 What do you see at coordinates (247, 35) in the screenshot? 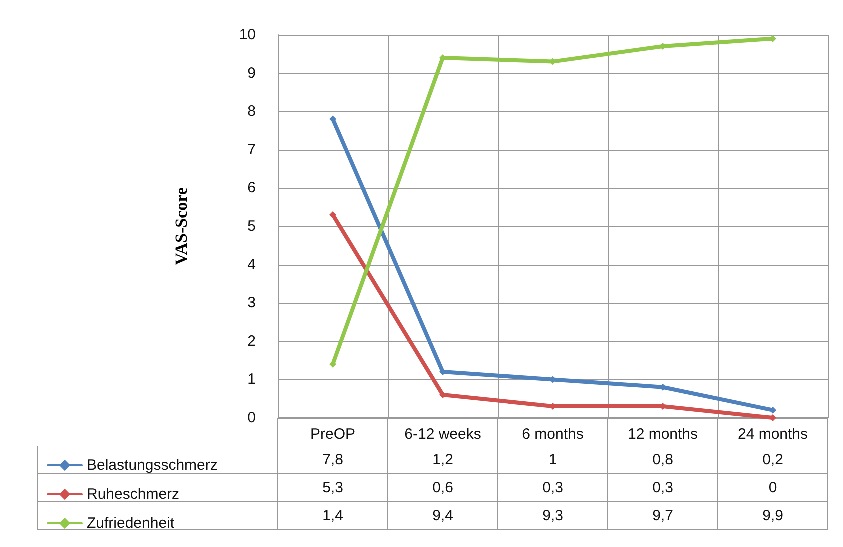
I see `y-tick-label: 10` at bounding box center [247, 35].